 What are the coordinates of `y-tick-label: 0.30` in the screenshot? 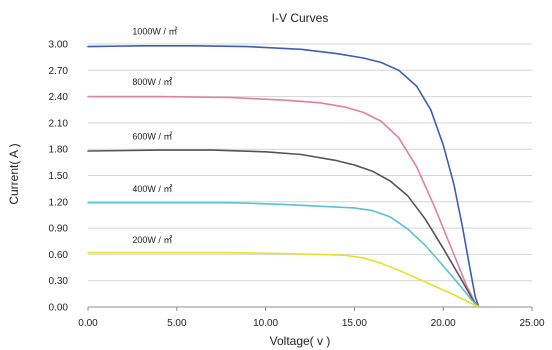 It's located at (59, 281).